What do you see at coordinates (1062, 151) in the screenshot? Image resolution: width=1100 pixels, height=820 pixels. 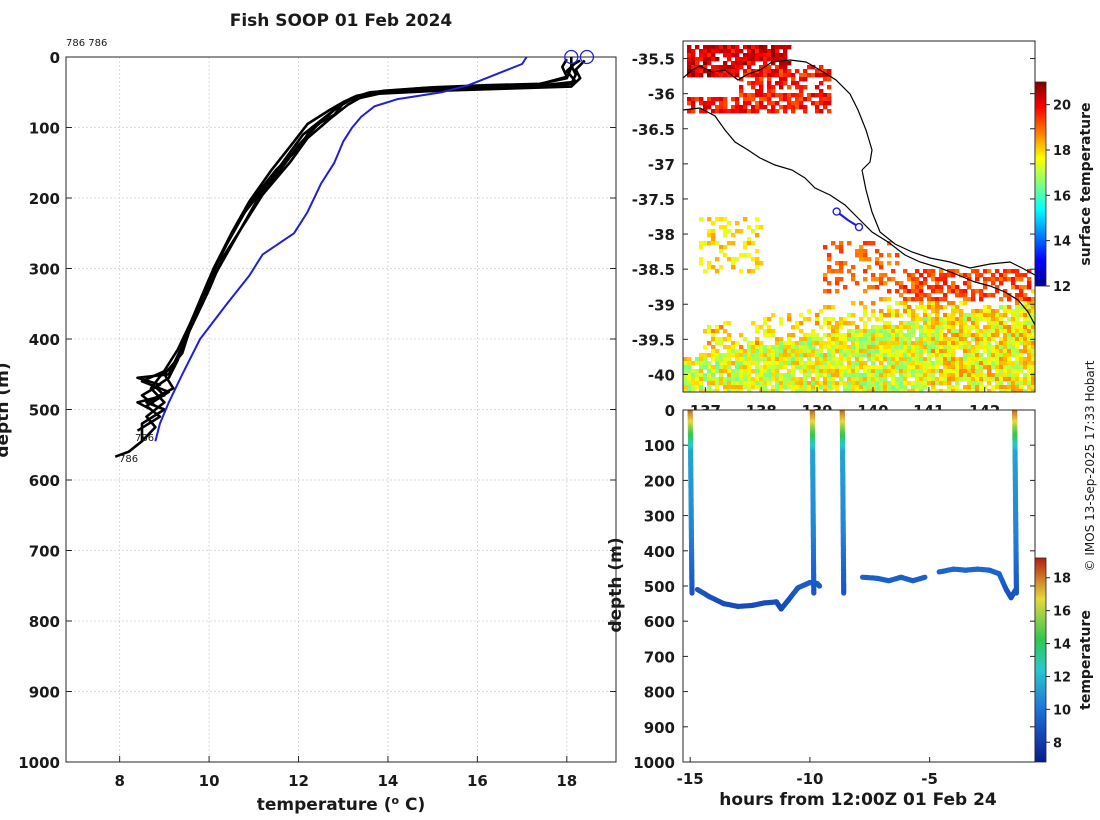 I see `sst-colorbar-tick-label: 18` at bounding box center [1062, 151].